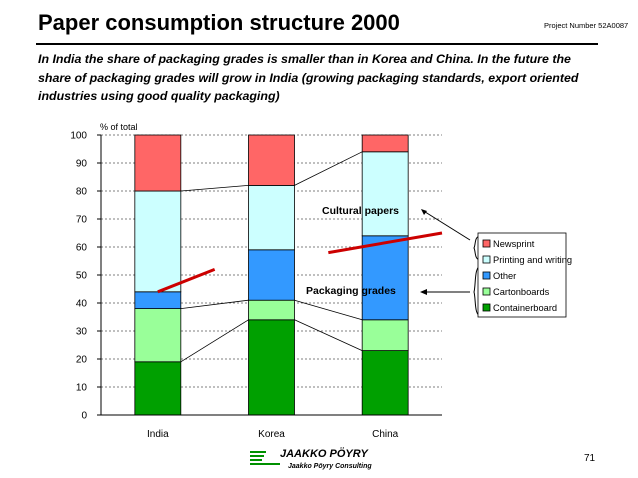  What do you see at coordinates (82, 164) in the screenshot?
I see `y-tick-label-90: 90` at bounding box center [82, 164].